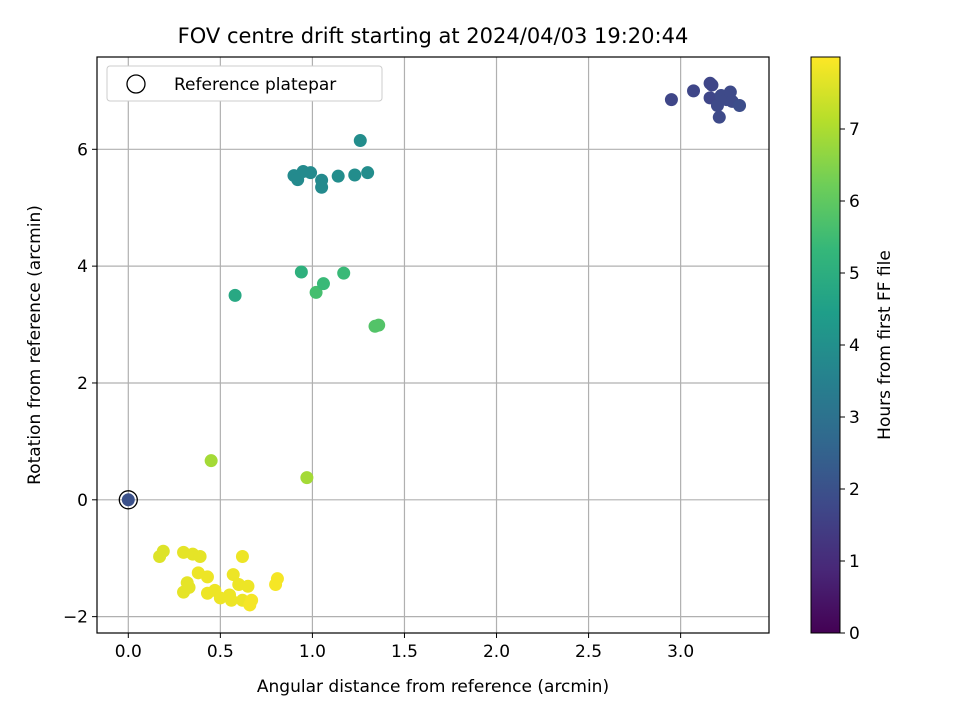 This screenshot has height=720, width=960. I want to click on y-axis-label: Rotation from reference (arcmin), so click(35, 345).